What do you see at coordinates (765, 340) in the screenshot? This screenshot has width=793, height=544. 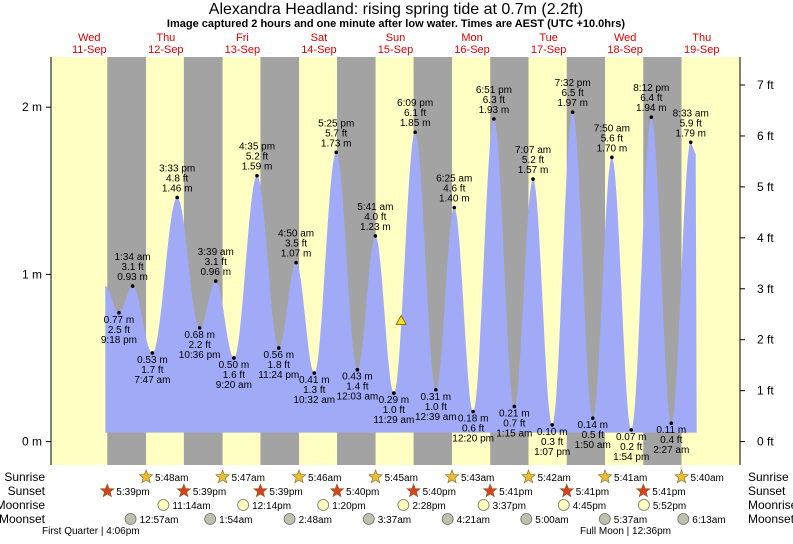 I see `y2-tick-label: 2 ft` at bounding box center [765, 340].